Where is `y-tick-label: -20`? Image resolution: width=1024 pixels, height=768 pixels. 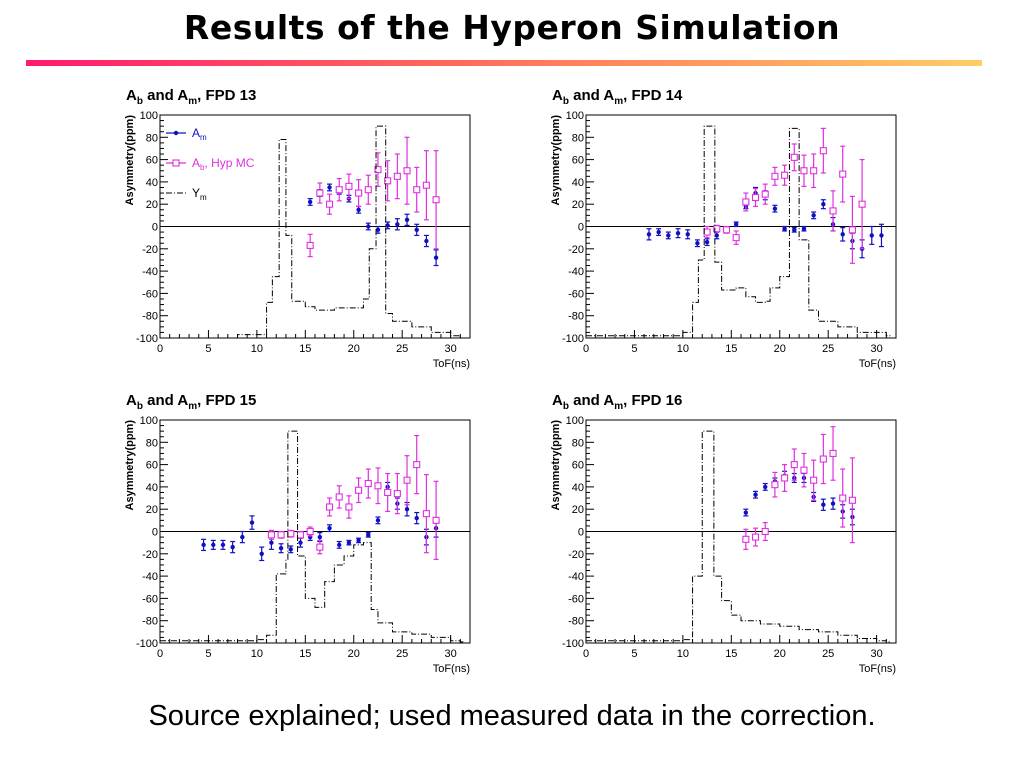
y-tick-label: -20 is located at coordinates (576, 250).